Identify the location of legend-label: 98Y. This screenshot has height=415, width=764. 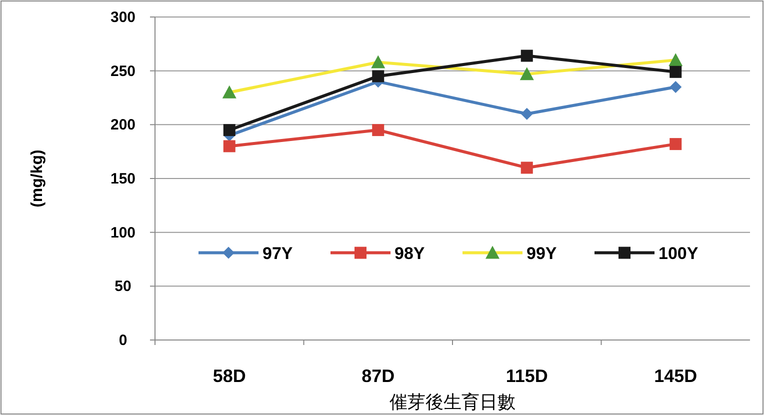
(410, 253).